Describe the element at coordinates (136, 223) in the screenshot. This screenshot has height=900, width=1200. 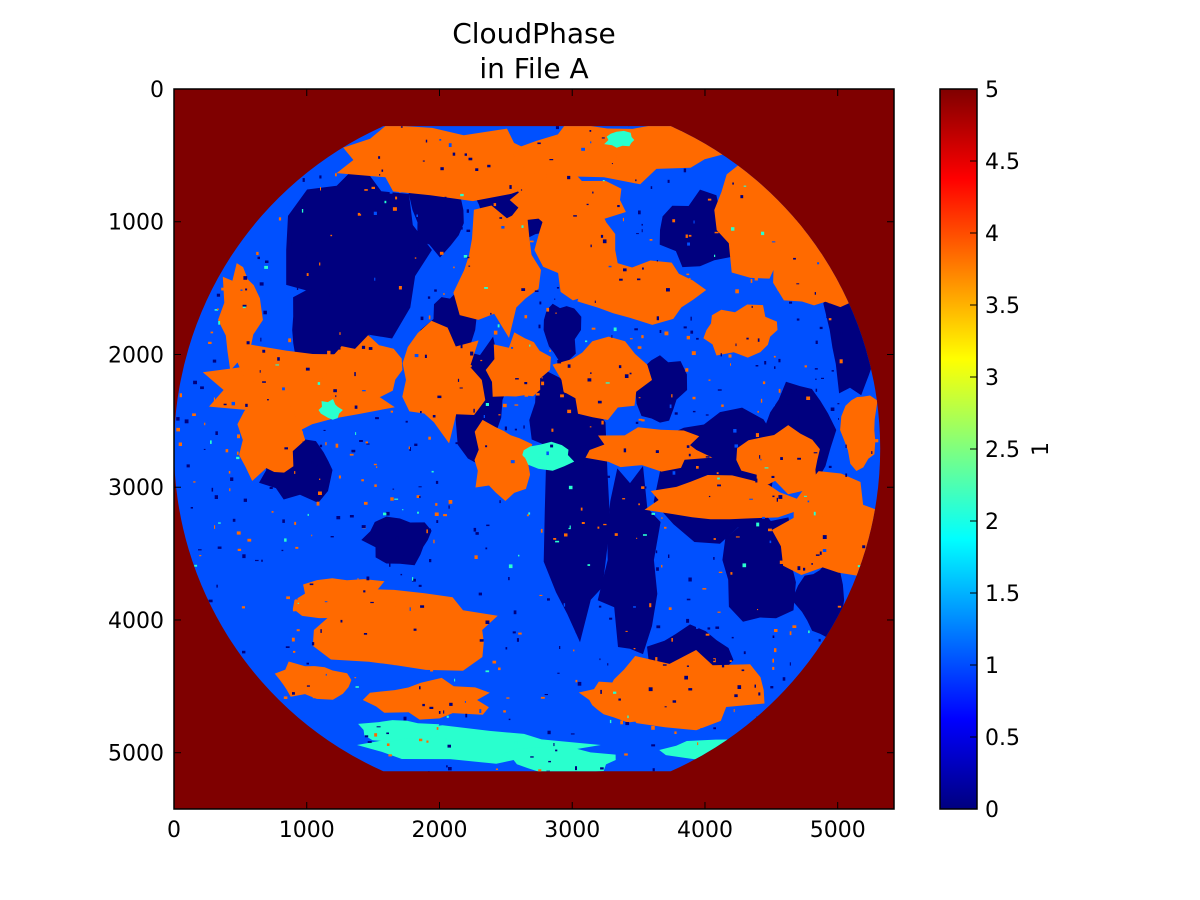
I see `y-tick-label: 1000` at that location.